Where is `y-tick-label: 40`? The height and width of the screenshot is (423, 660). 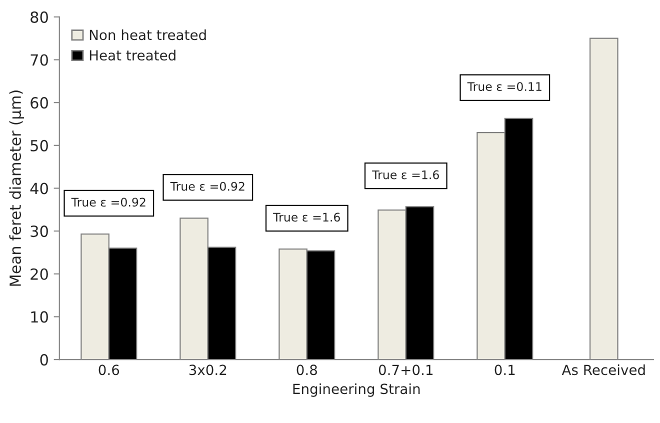
y-tick-label: 40 is located at coordinates (39, 188).